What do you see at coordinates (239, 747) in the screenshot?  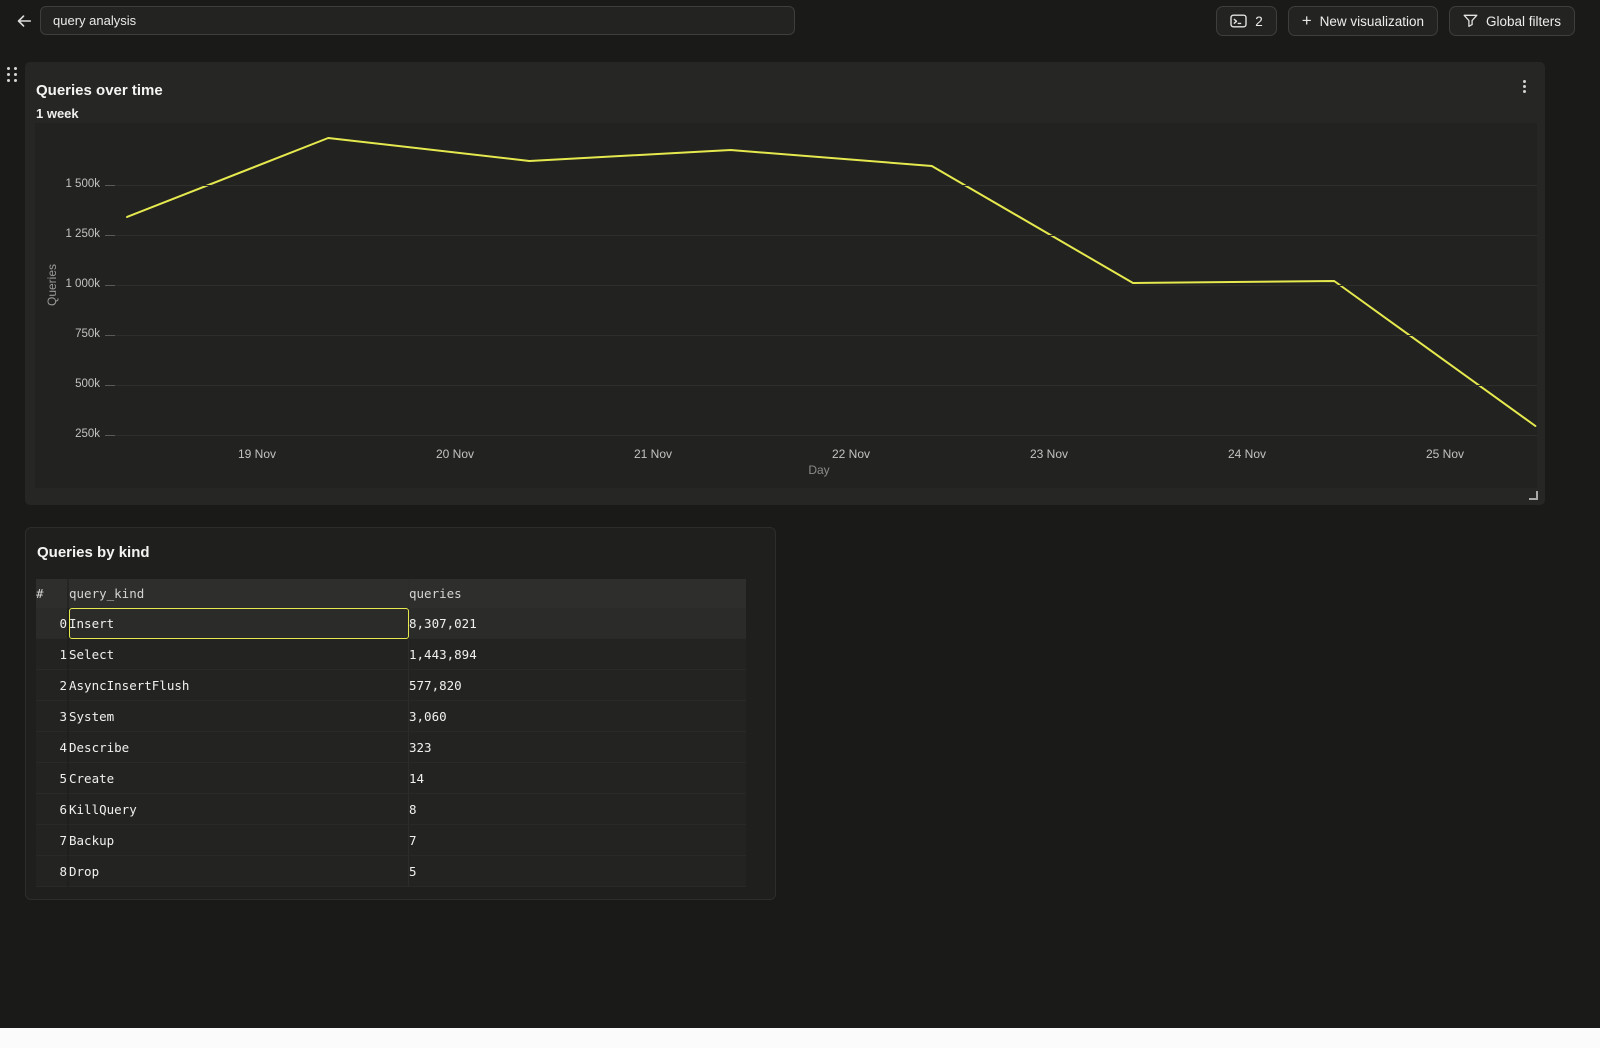 I see `cell-query-kind: Describe` at bounding box center [239, 747].